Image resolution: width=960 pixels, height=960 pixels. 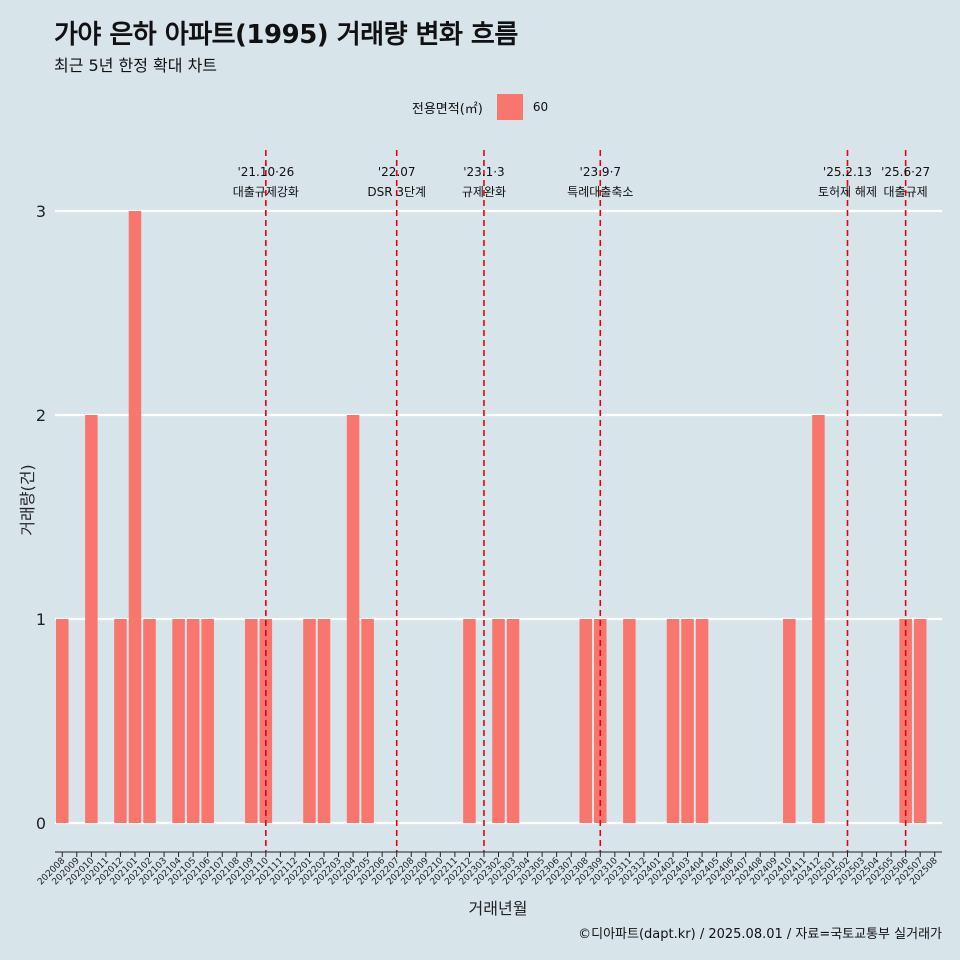 What do you see at coordinates (41, 619) in the screenshot?
I see `y-tick-label: 1` at bounding box center [41, 619].